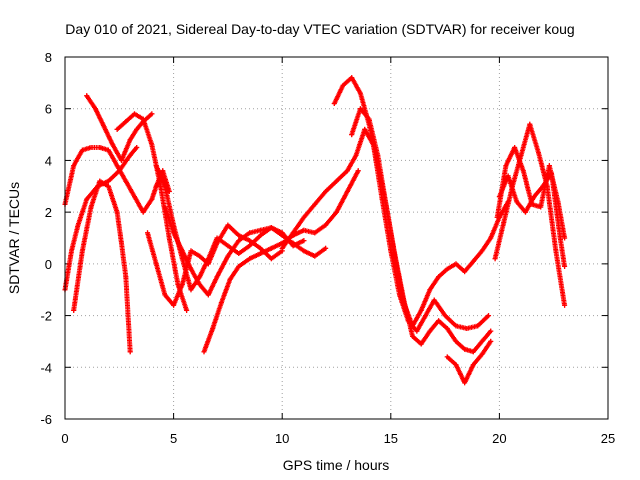 This screenshot has width=640, height=480. What do you see at coordinates (430, 217) in the screenshot?
I see `series-markers` at bounding box center [430, 217].